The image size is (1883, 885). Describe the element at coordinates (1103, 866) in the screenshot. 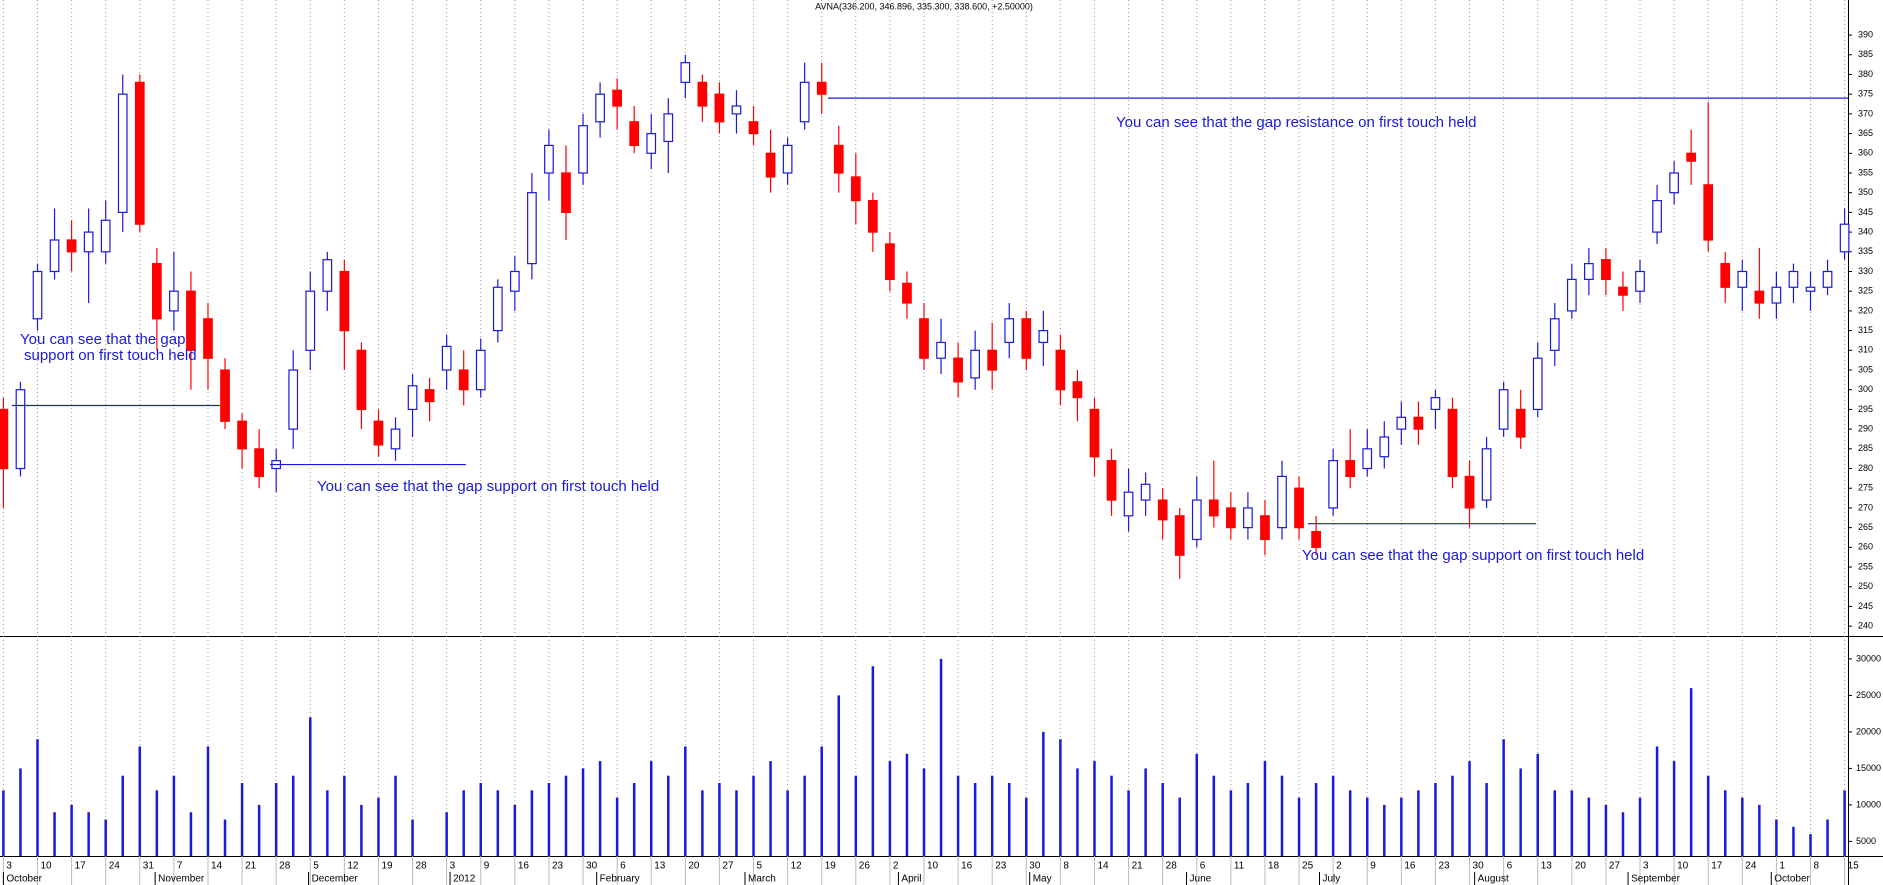

I see `x-tick-label: 14` at that location.